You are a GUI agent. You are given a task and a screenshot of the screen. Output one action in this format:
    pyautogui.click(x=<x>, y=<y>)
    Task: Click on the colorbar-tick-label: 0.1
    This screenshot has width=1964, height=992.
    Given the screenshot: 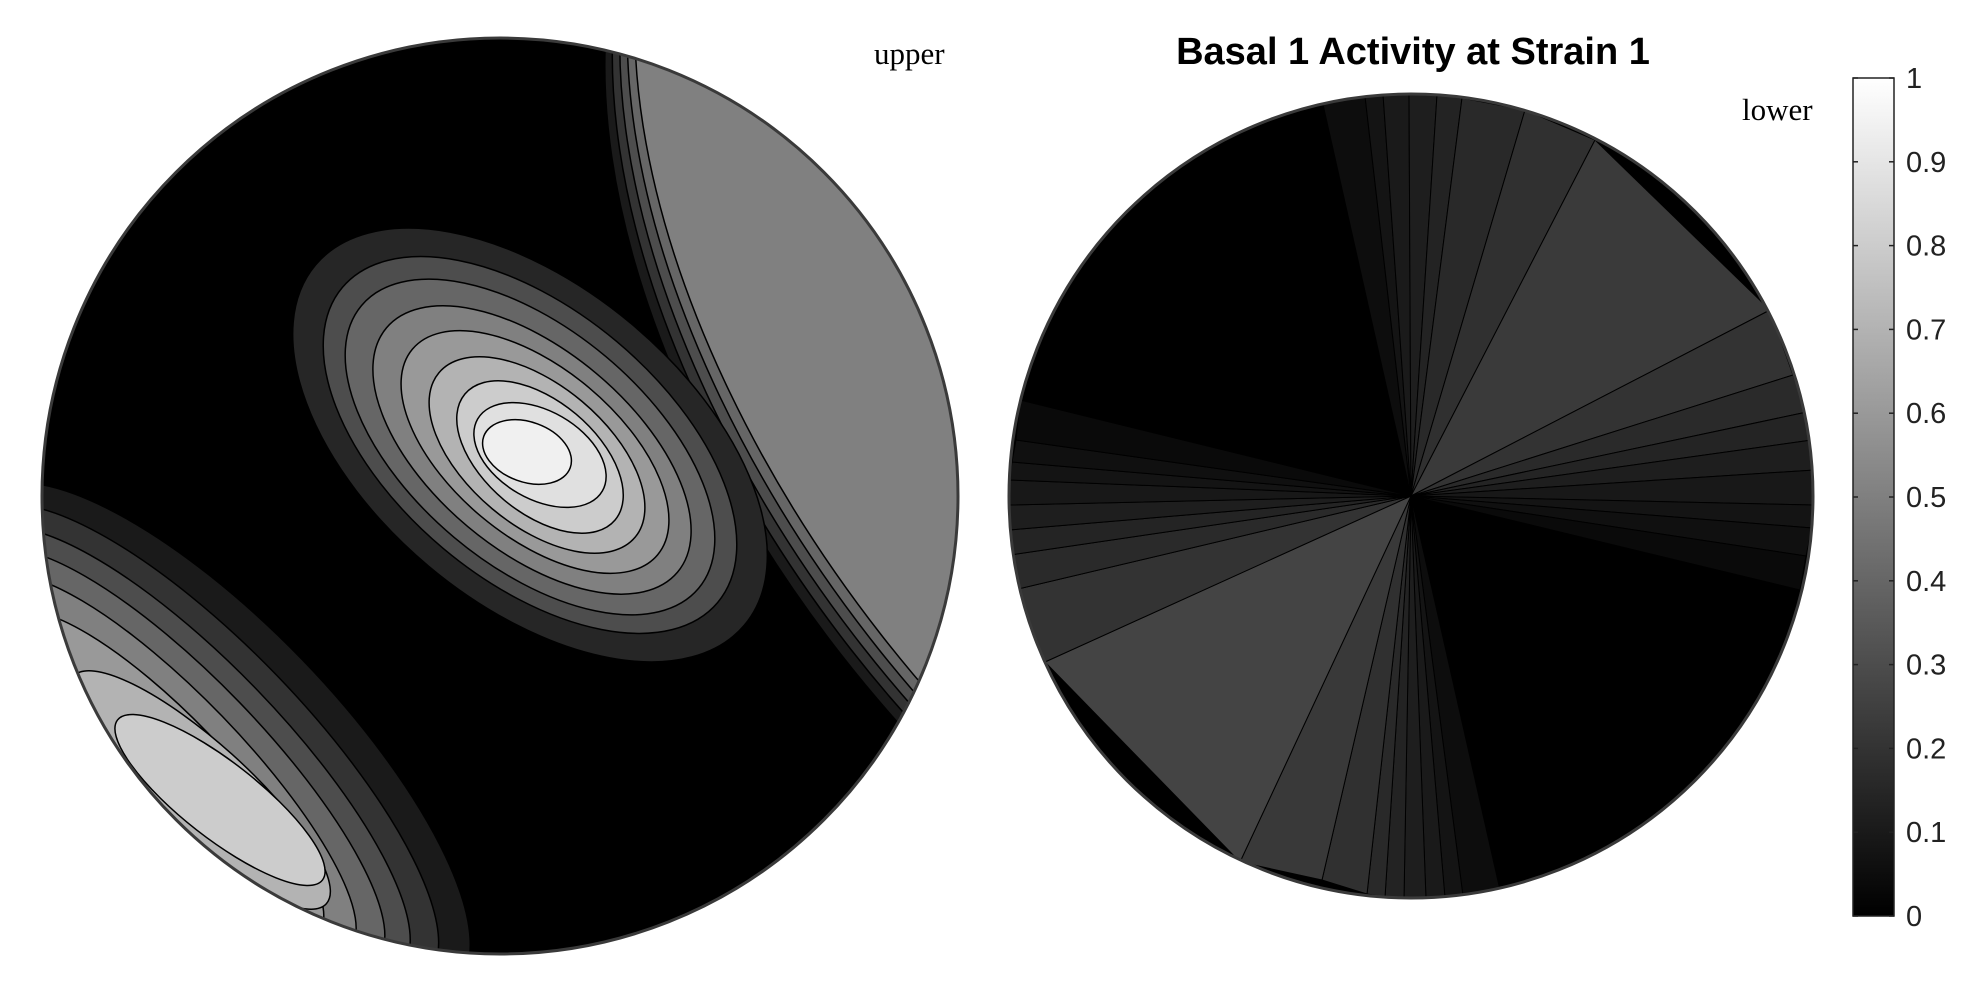 What is the action you would take?
    pyautogui.click(x=1926, y=833)
    